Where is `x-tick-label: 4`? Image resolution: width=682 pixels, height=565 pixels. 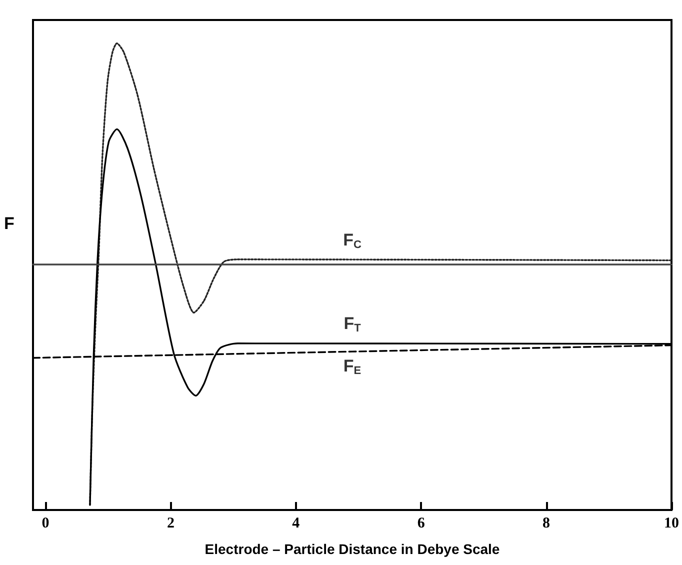
x-tick-label: 4 is located at coordinates (296, 524).